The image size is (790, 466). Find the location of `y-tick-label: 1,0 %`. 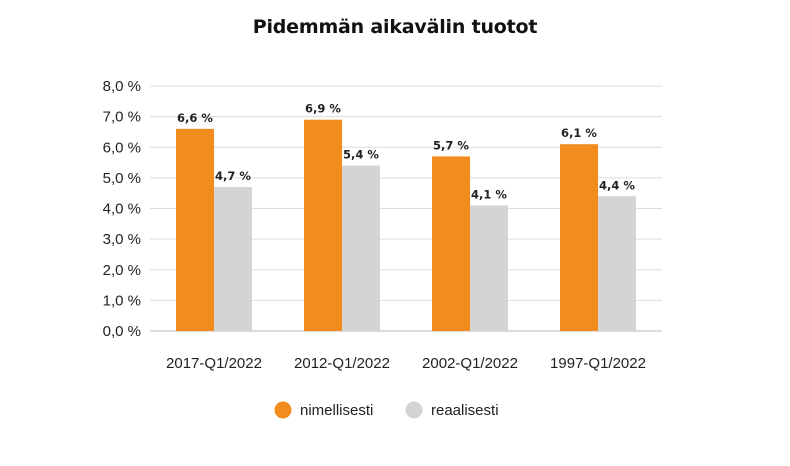

y-tick-label: 1,0 % is located at coordinates (122, 300).